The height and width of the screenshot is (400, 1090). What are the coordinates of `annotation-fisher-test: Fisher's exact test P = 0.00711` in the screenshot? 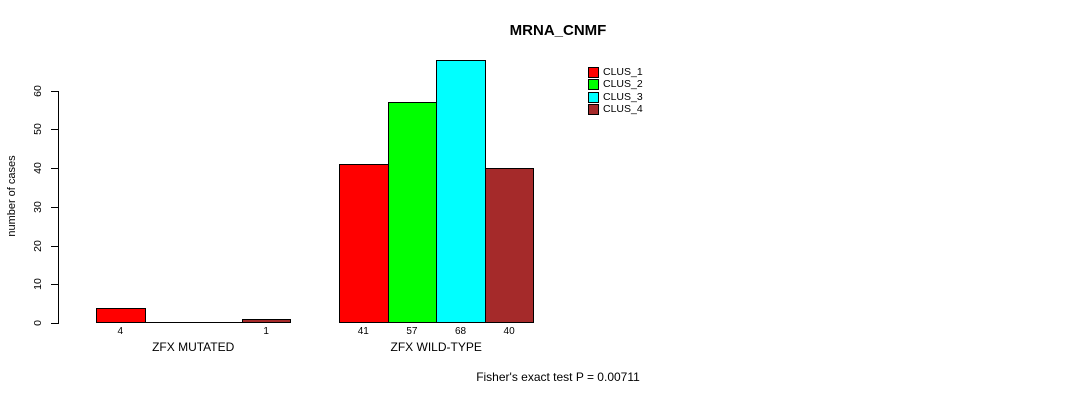 It's located at (558, 377).